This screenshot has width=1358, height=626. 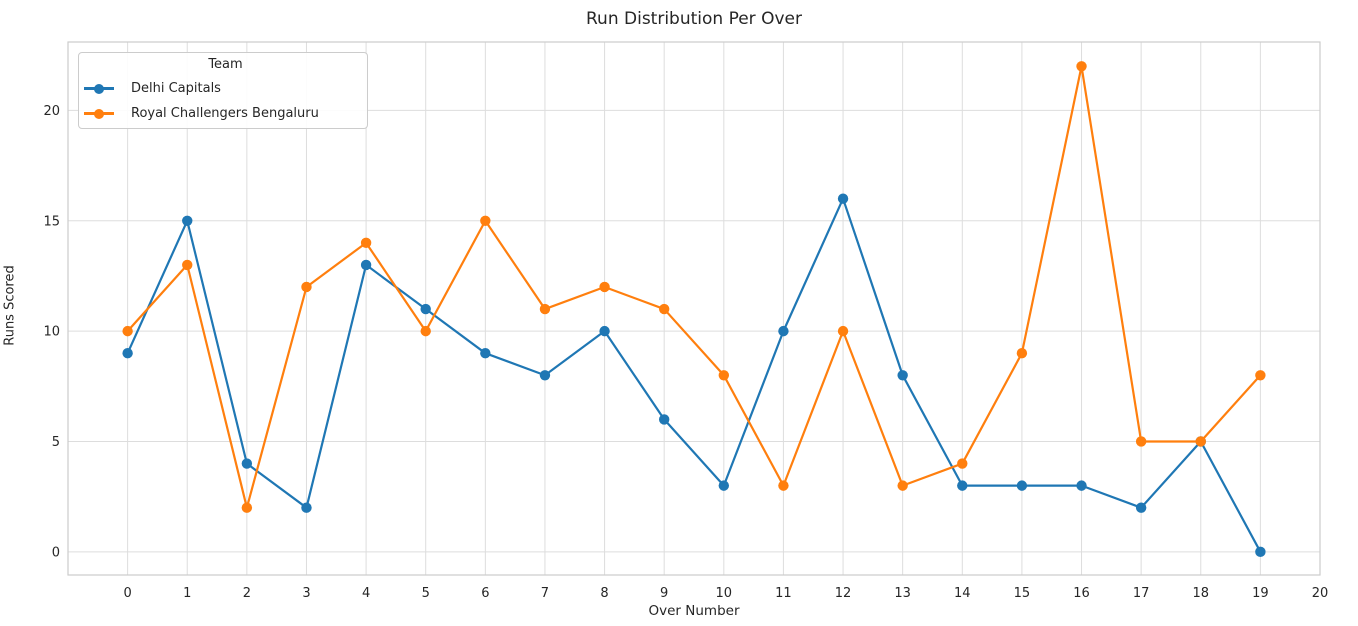 I want to click on y-tick-label: 15, so click(x=51, y=221).